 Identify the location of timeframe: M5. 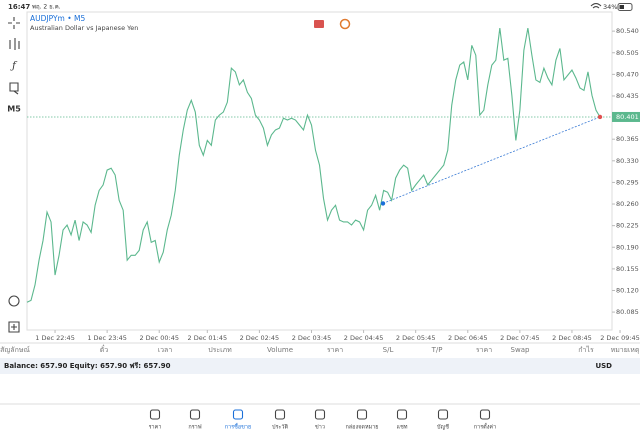
(14, 109).